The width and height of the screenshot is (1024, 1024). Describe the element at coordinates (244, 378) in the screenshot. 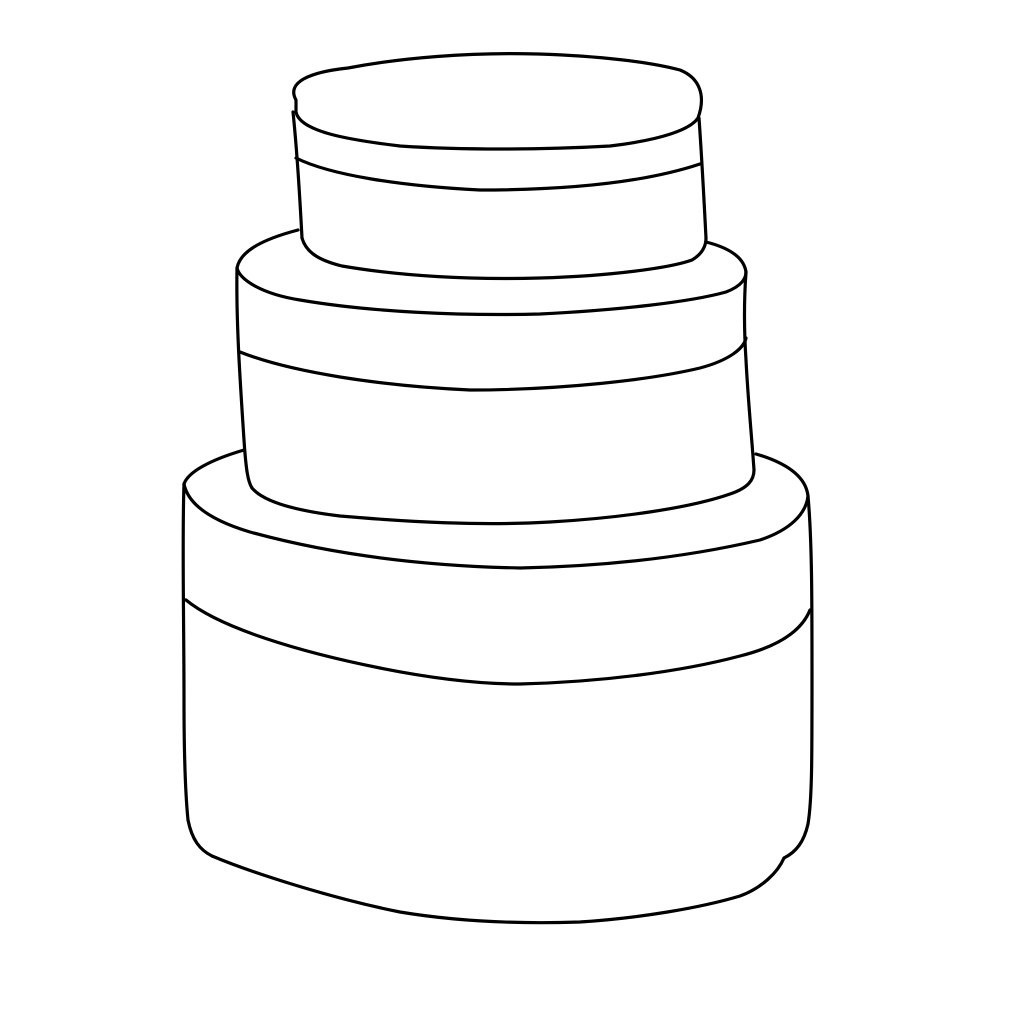

I see `middle-tier-left-side` at that location.